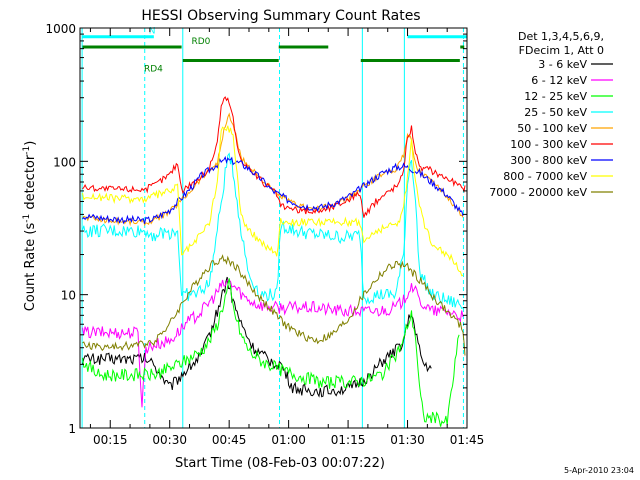 Image resolution: width=640 pixels, height=480 pixels. Describe the element at coordinates (561, 50) in the screenshot. I see `legend-header-1: FDecim 1, Att 0` at that location.